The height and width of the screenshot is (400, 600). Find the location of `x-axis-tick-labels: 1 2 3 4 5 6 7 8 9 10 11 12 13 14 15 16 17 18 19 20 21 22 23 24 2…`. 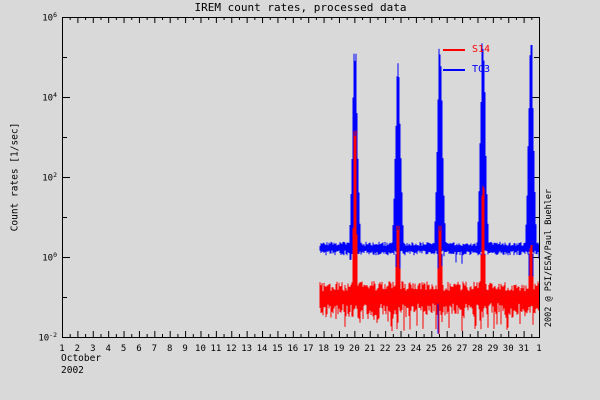

x-axis-tick-labels: 1 2 3 4 5 6 7 8 9 10 11 12 13 14 15 16 17 18 19 20 21 22 23 24 2… is located at coordinates (300, 349).